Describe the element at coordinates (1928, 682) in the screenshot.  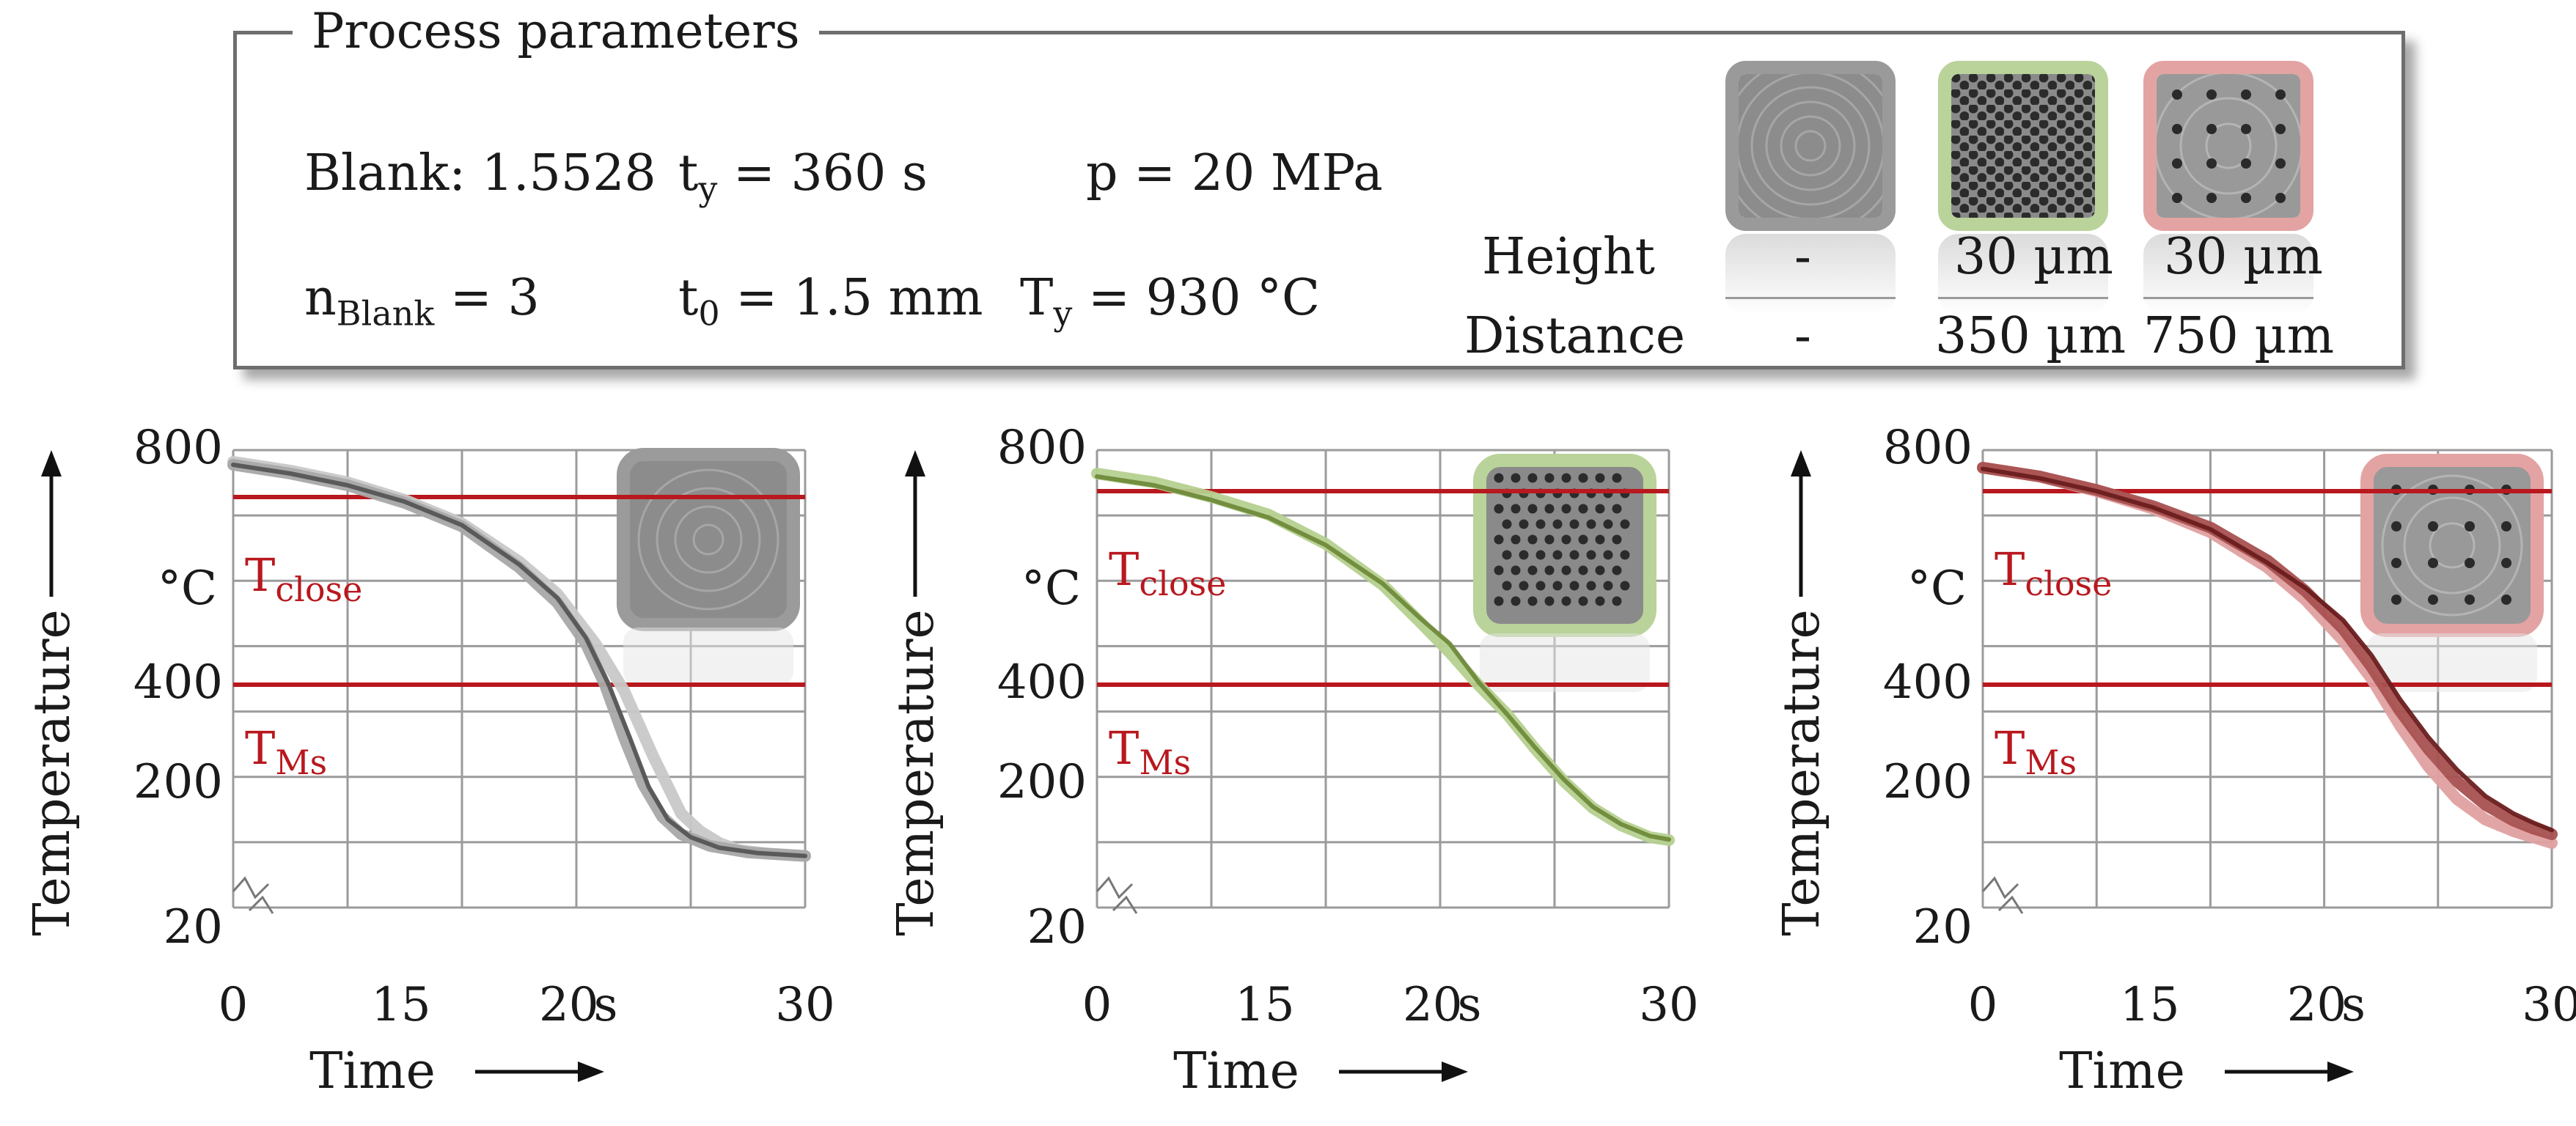
I see `y-tick-label: 400` at that location.